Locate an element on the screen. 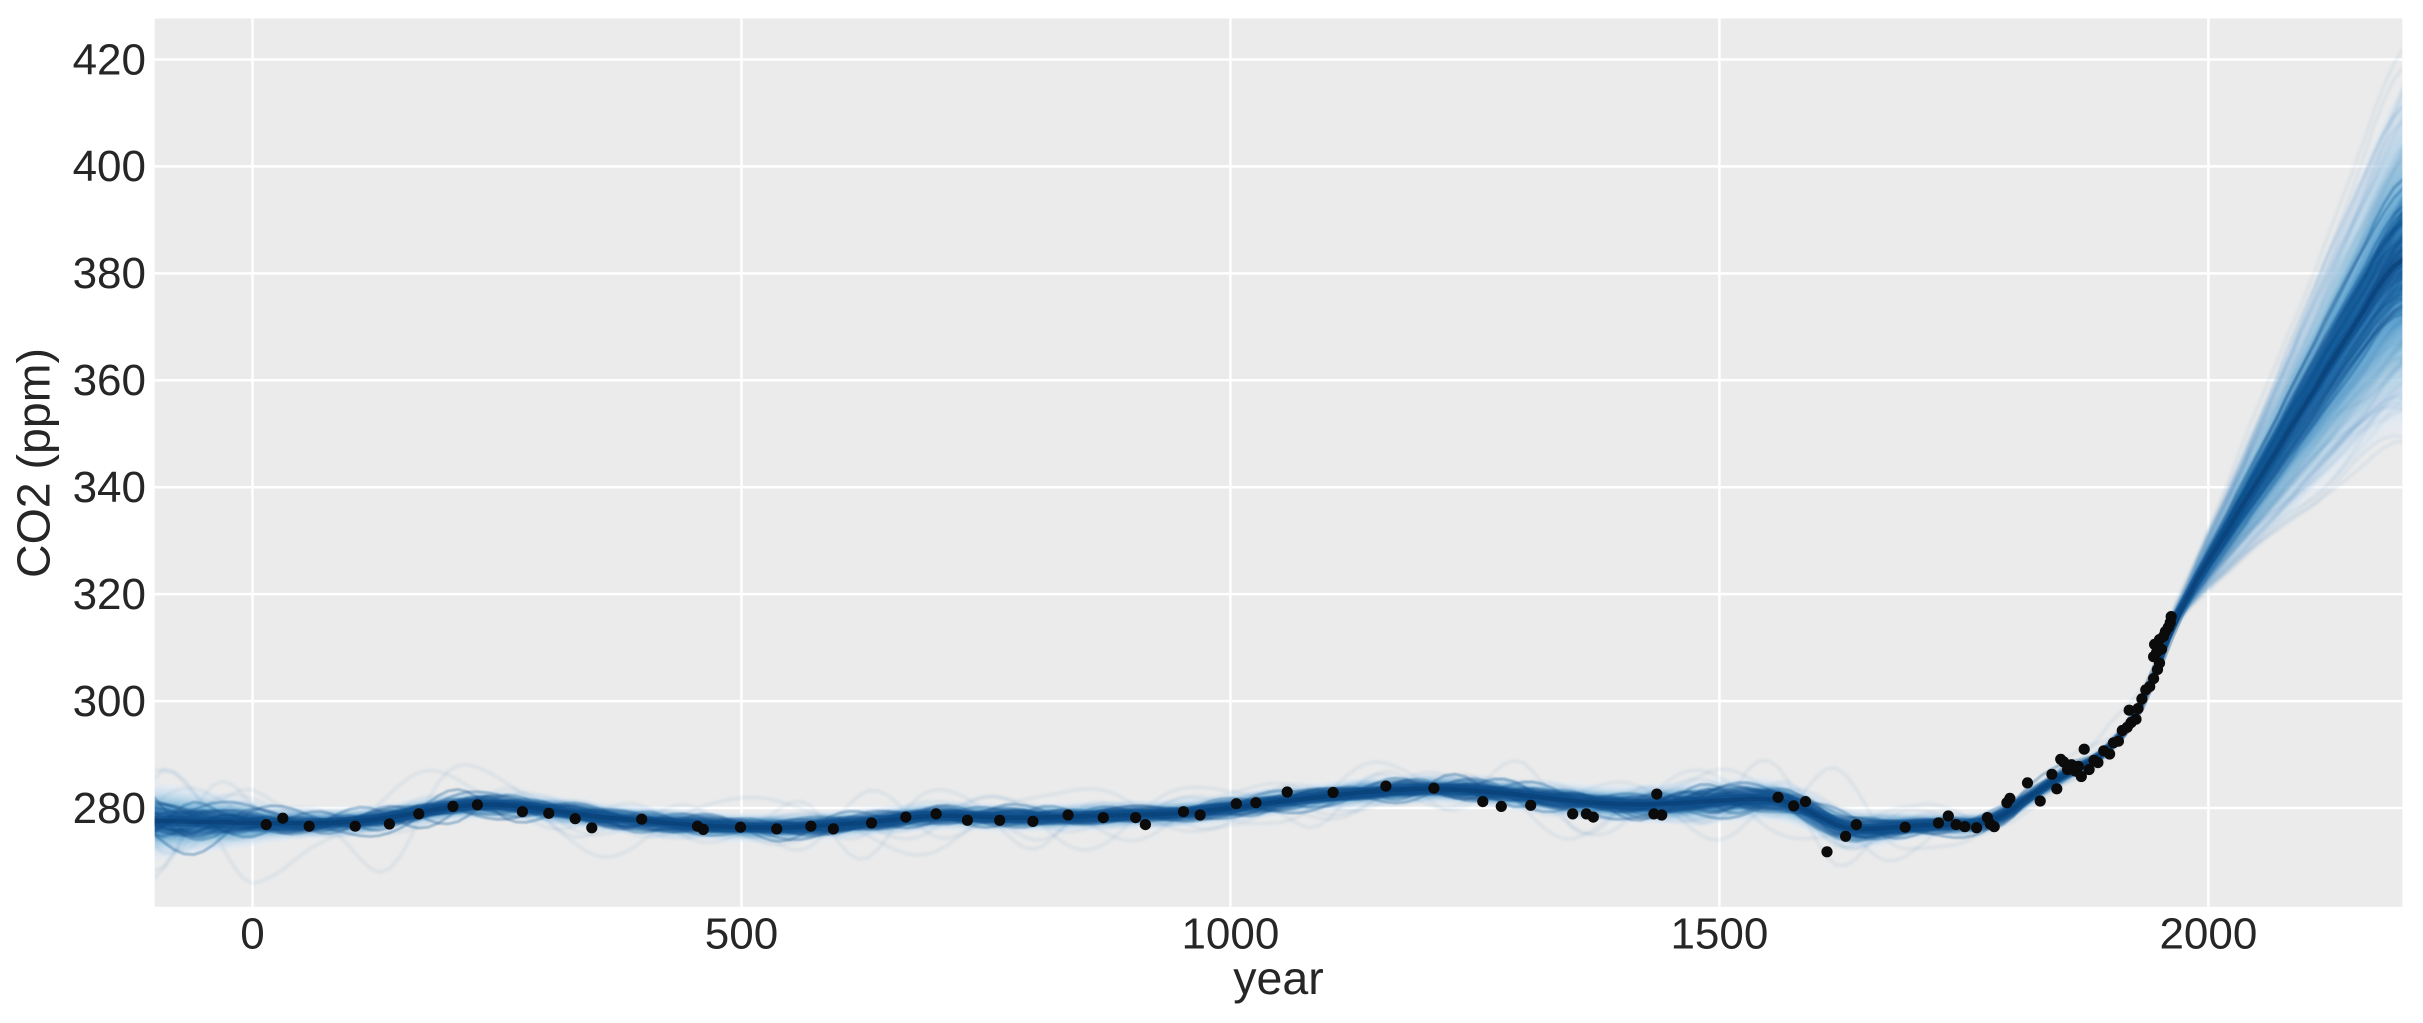 This screenshot has height=1023, width=2423. svg-text: 2000 is located at coordinates (2208, 934).